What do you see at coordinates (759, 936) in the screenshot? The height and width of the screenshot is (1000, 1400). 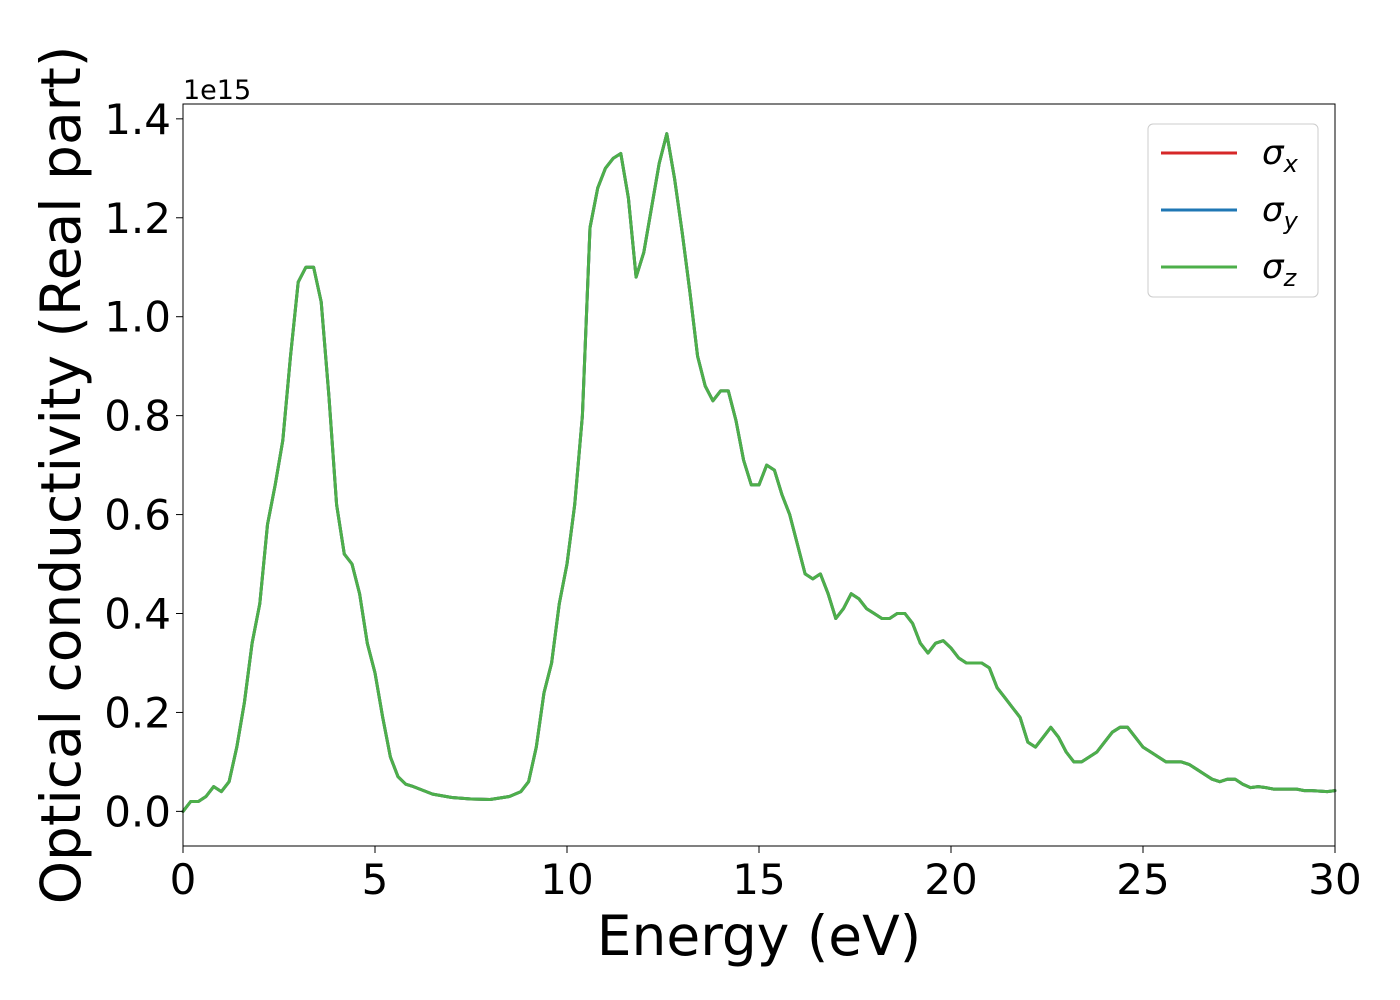 I see `x-axis-title: Energy (eV)` at bounding box center [759, 936].